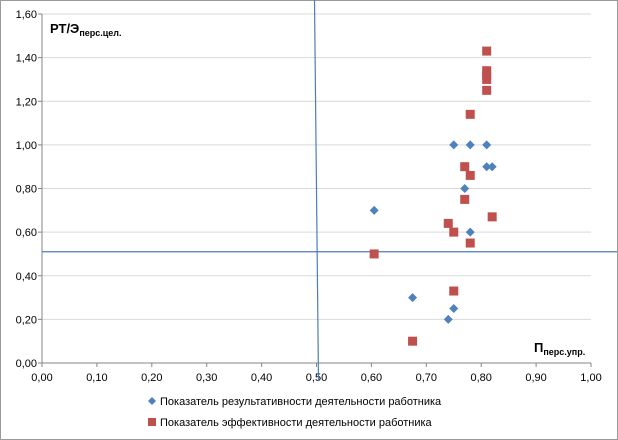 This screenshot has height=440, width=618. Describe the element at coordinates (26, 190) in the screenshot. I see `y-tick-label: 0,80` at that location.